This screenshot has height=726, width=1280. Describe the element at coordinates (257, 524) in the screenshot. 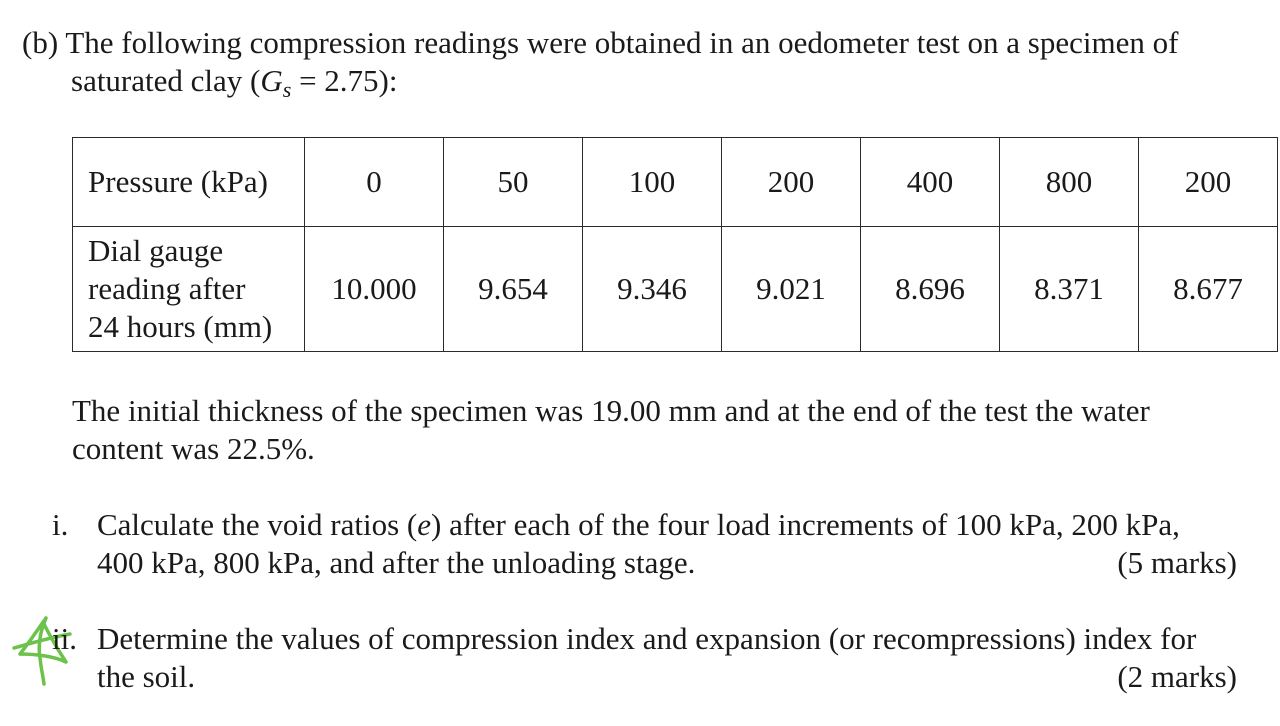

I see `question-line-1a: Calculate the void ratios (` at that location.